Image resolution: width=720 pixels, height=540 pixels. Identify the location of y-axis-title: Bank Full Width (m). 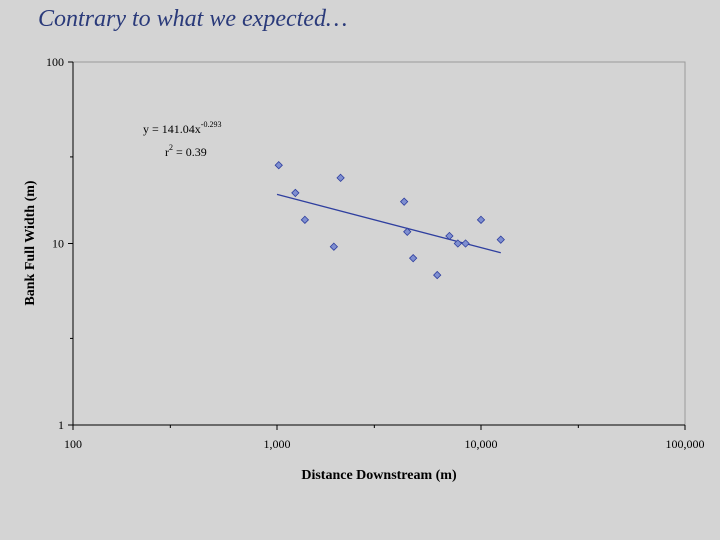
(30, 242).